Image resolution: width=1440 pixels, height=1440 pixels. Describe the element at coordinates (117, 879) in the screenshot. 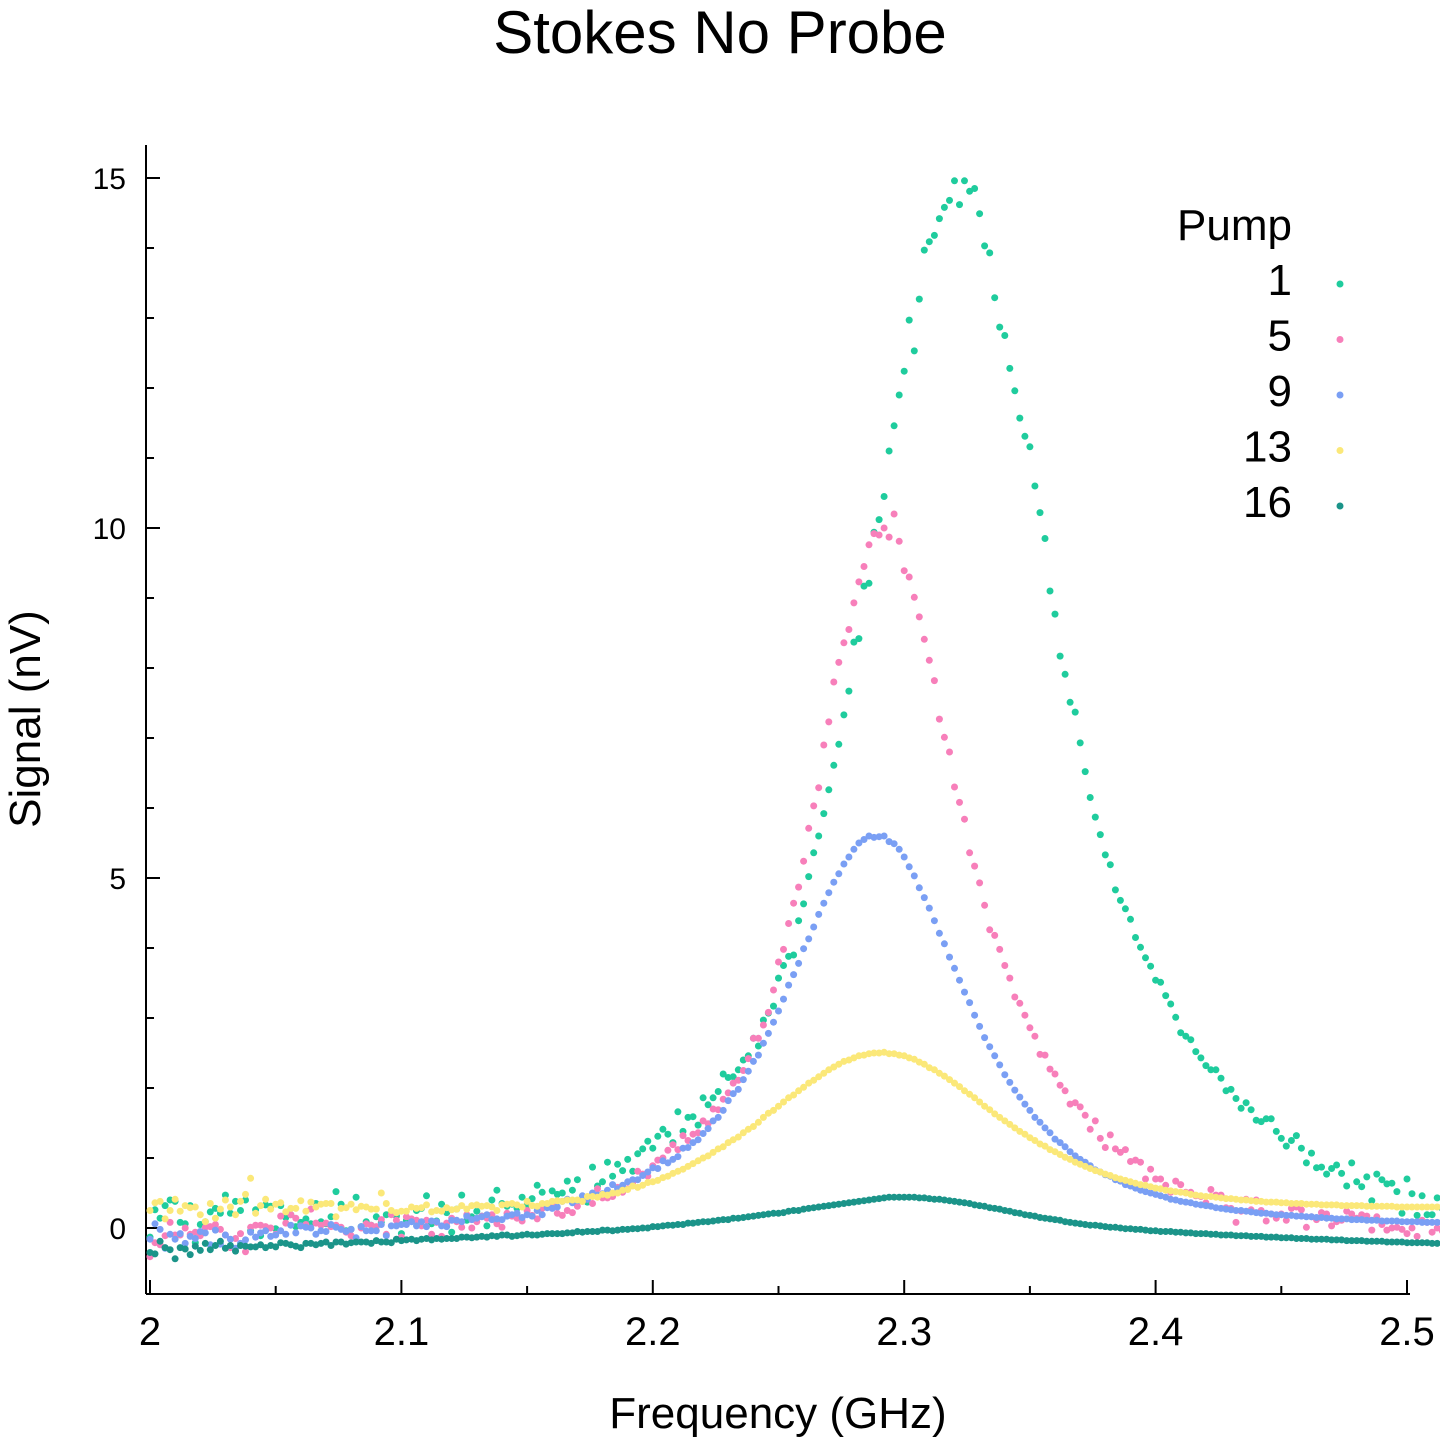

I see `y-tick-label: 5` at that location.